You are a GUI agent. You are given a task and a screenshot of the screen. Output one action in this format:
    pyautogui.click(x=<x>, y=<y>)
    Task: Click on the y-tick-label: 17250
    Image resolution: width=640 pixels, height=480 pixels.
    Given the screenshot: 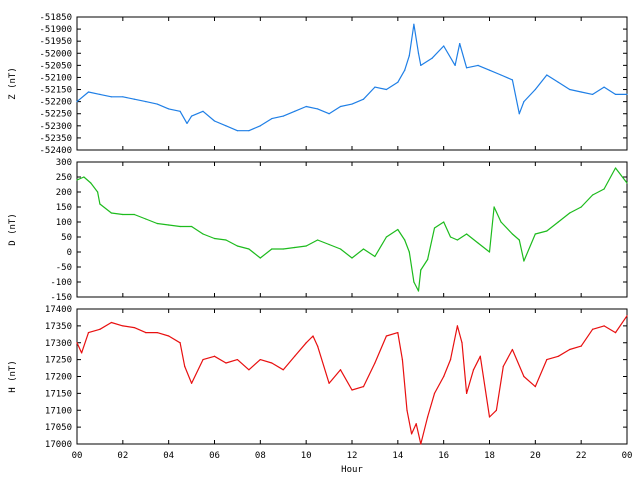 What is the action you would take?
    pyautogui.click(x=58, y=361)
    